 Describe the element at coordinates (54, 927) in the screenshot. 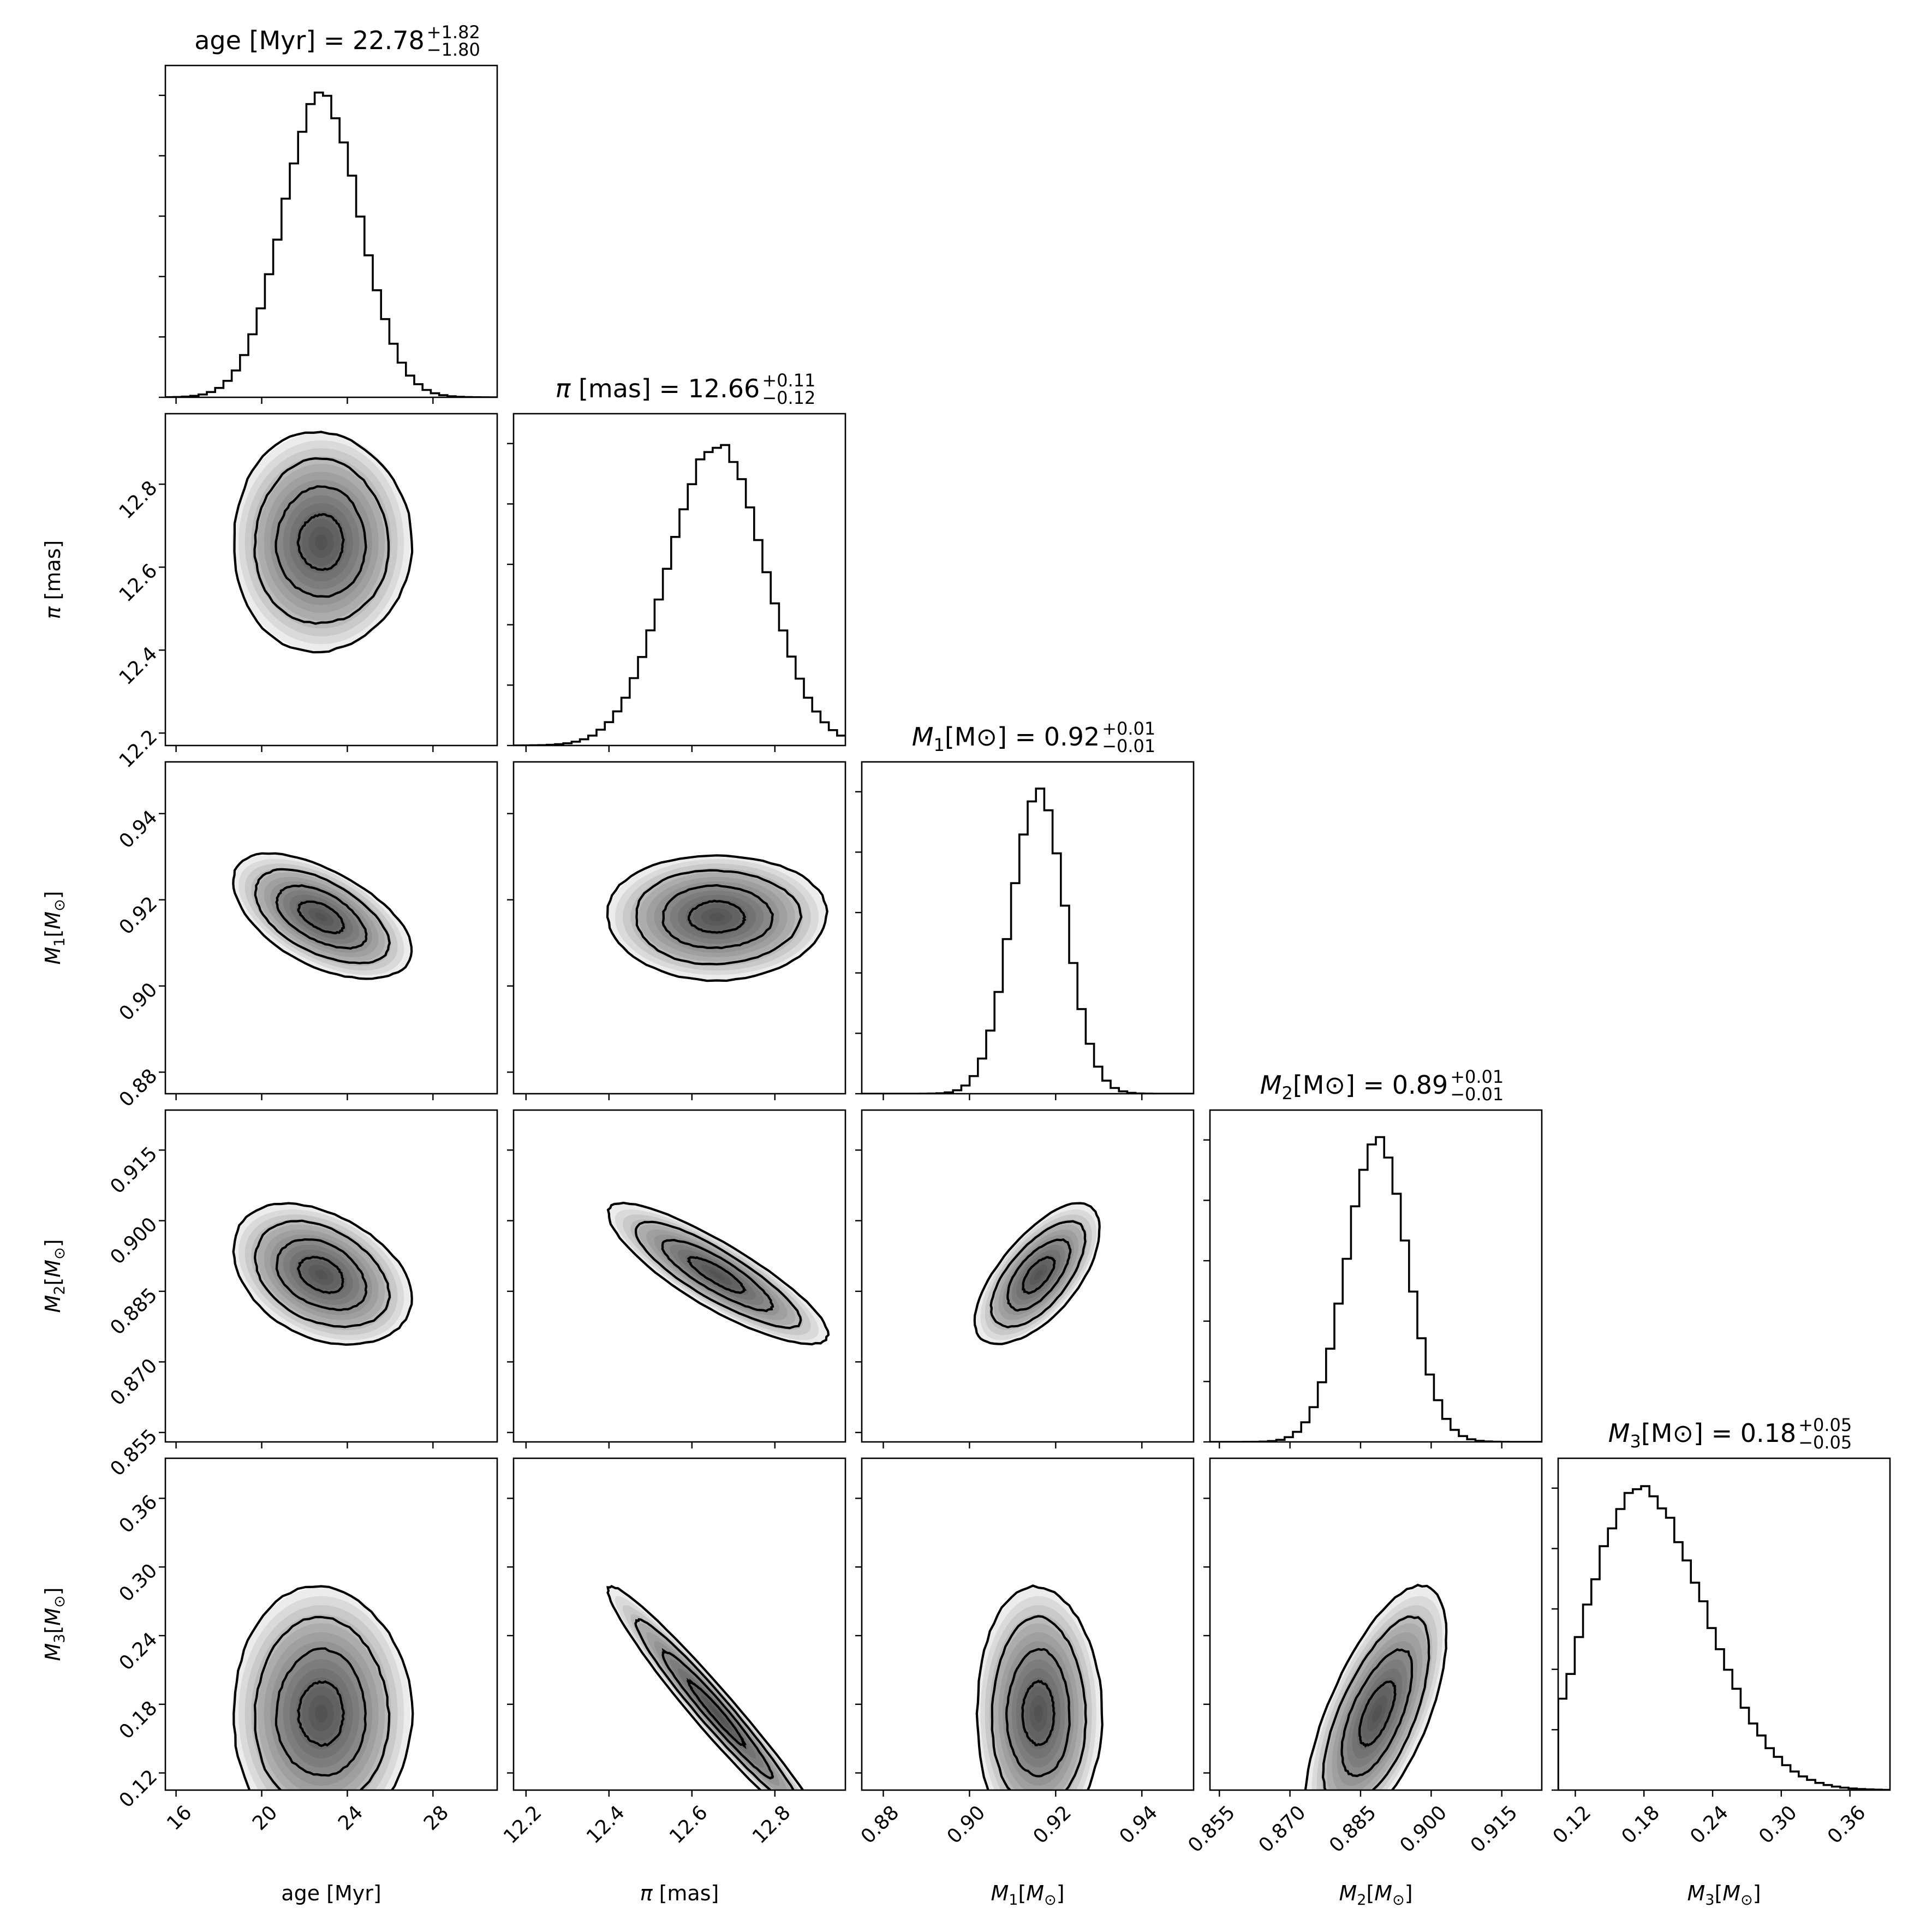

I see `y-axis-label-m1: M1[M⊙]` at that location.